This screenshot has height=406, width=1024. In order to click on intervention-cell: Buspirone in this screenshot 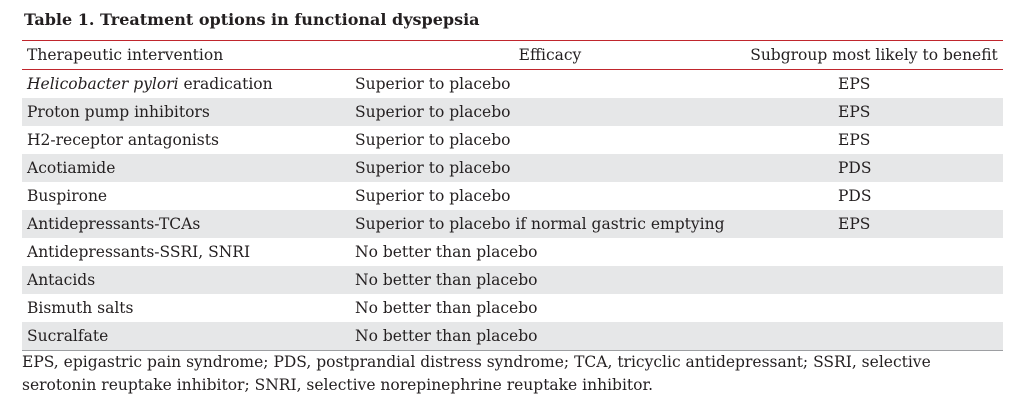, I will do `click(67, 196)`.